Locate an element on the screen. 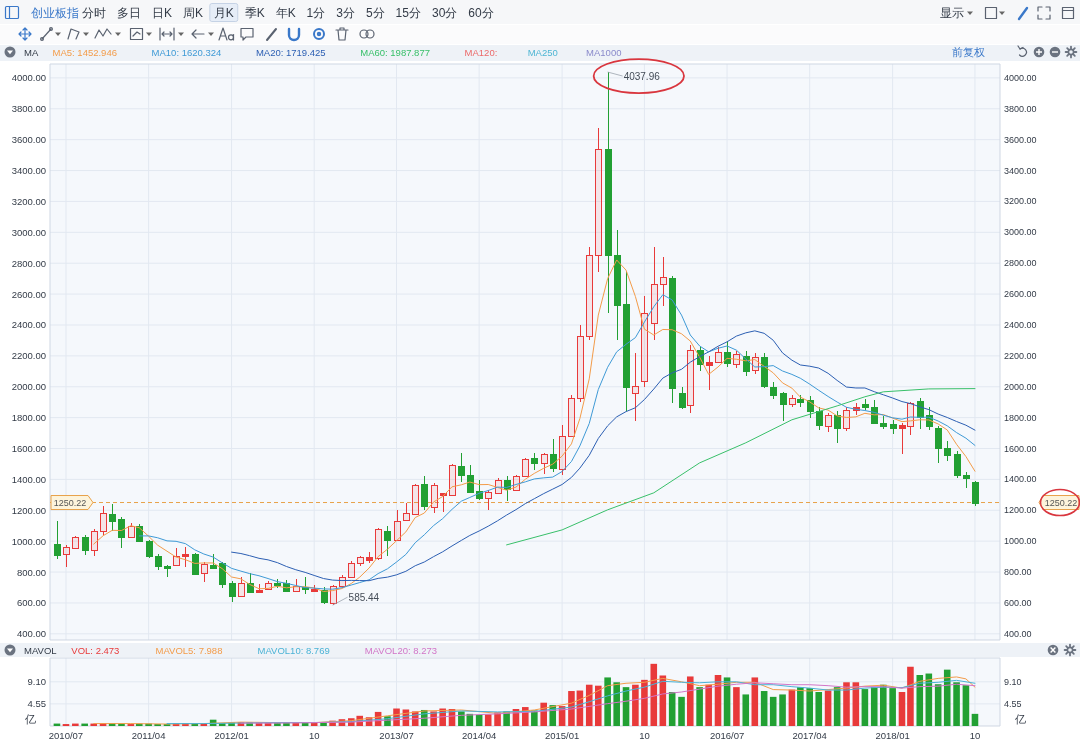  y-tick-label: 1800.00 is located at coordinates (28, 418).